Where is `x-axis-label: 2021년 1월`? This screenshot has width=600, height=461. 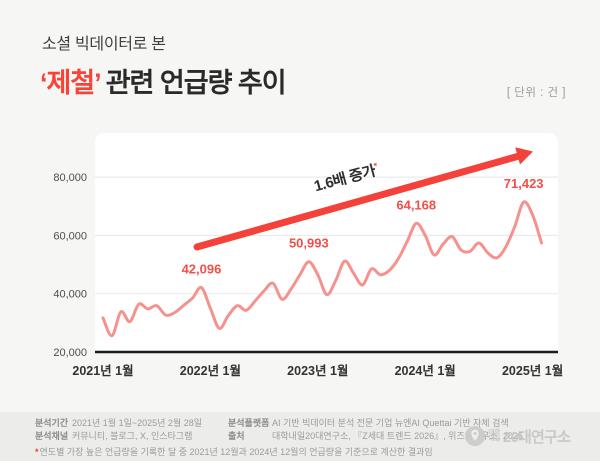 x-axis-label: 2021년 1월 is located at coordinates (102, 370).